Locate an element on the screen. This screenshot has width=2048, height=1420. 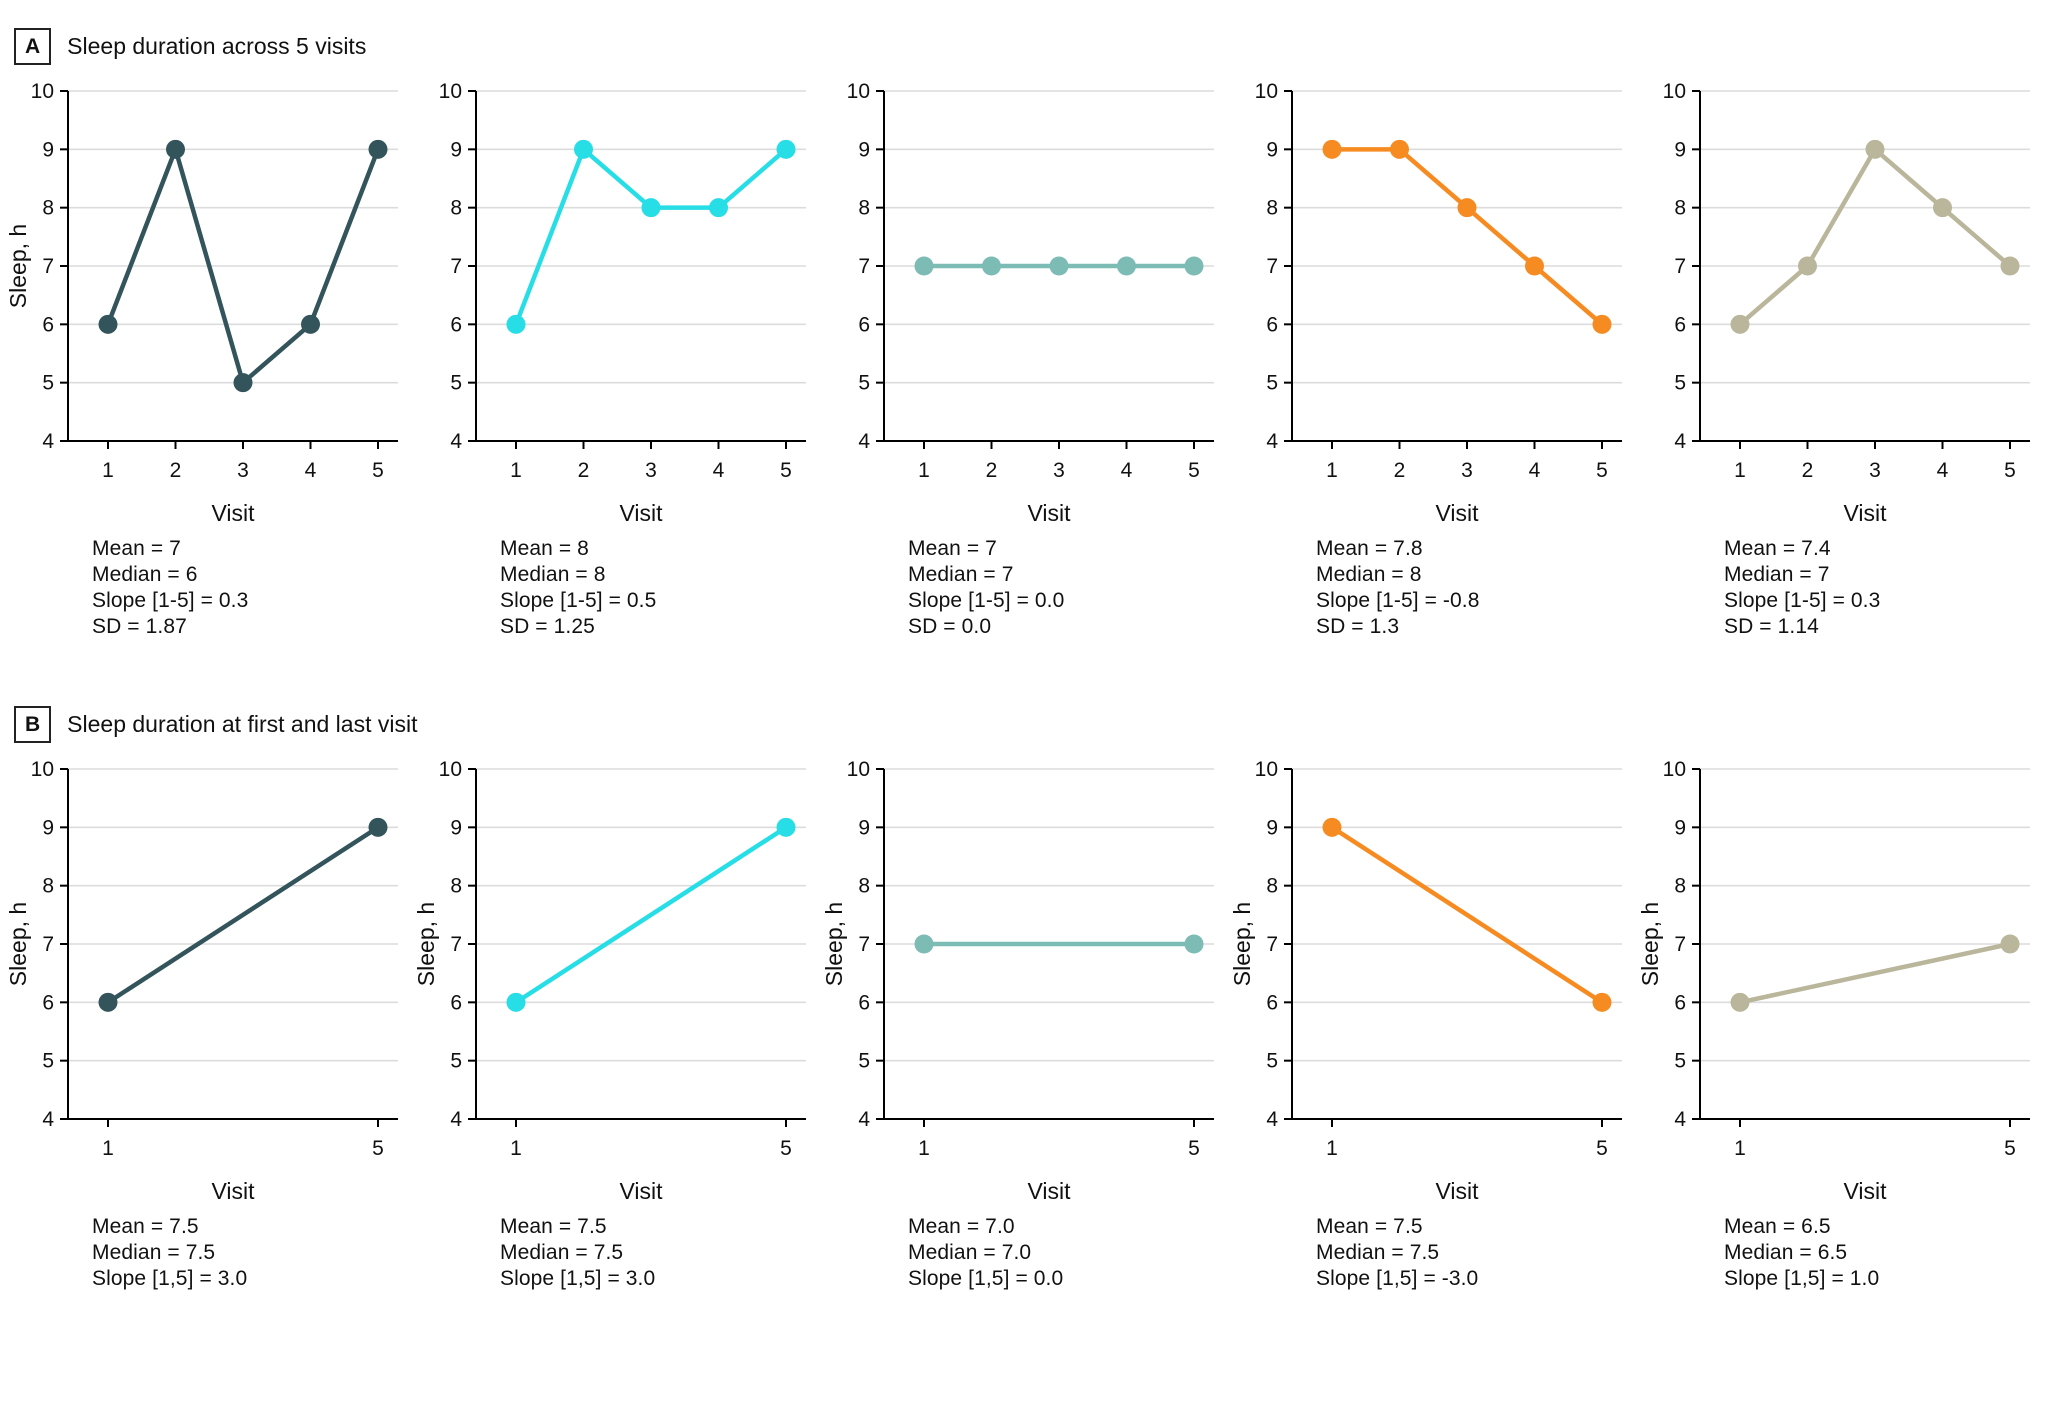
chart-stats: Mean = 7.0 Median = 7.0 Slope [1,5] = 0.0 is located at coordinates (1068, 1253).